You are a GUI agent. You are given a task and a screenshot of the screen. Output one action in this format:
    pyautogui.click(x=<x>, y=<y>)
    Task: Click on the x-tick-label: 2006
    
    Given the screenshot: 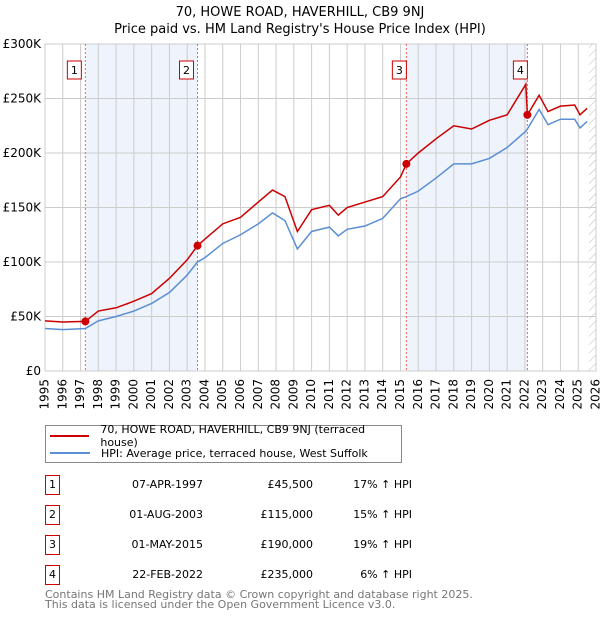 What is the action you would take?
    pyautogui.click(x=240, y=394)
    